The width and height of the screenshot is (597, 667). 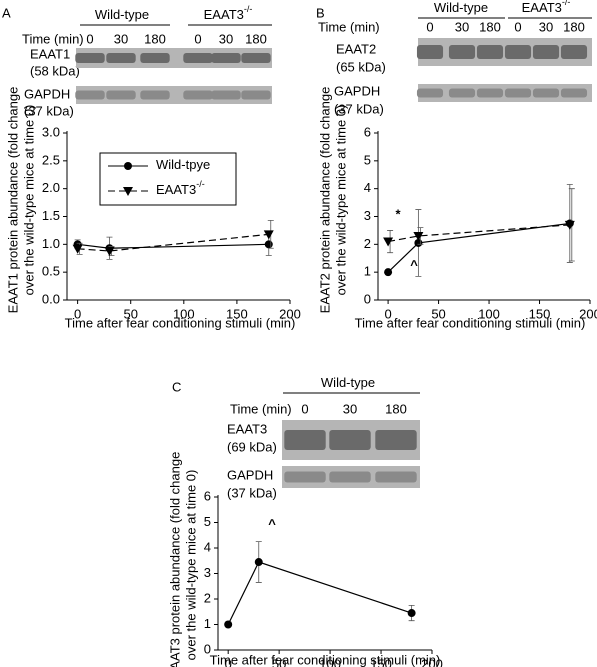 I want to click on blot-group-label-main: Wild-type, so click(x=461, y=7).